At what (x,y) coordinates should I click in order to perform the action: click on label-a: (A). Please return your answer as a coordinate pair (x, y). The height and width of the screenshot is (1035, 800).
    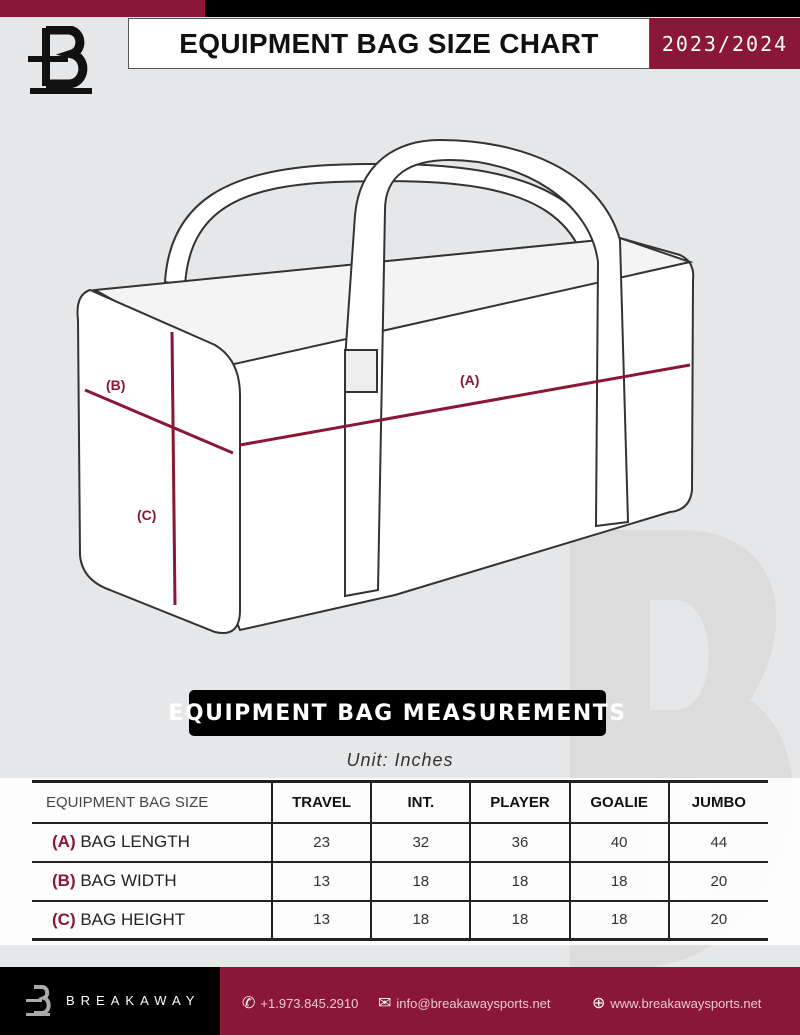
    Looking at the image, I should click on (469, 380).